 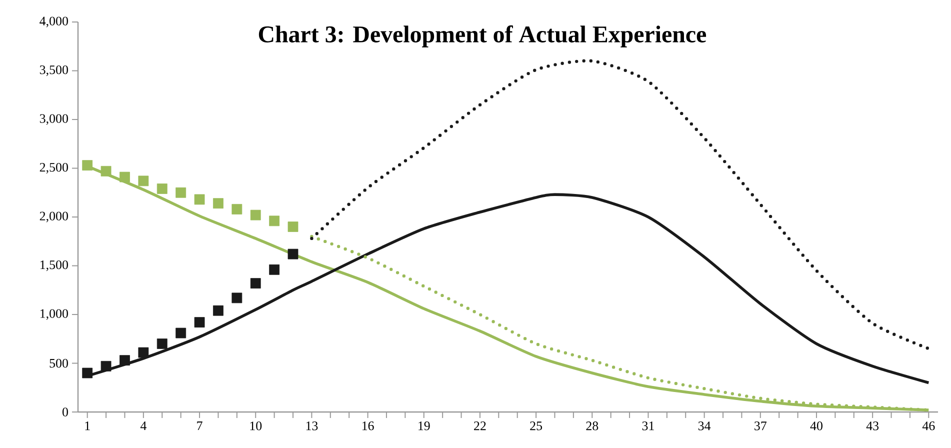 I want to click on x-tick-label: 1, so click(x=87, y=426).